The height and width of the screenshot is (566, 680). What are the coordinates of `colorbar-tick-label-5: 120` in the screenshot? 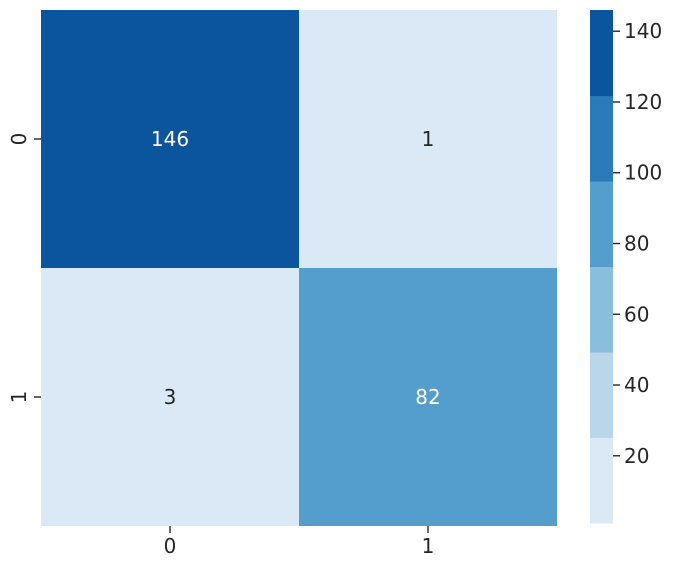 It's located at (643, 102).